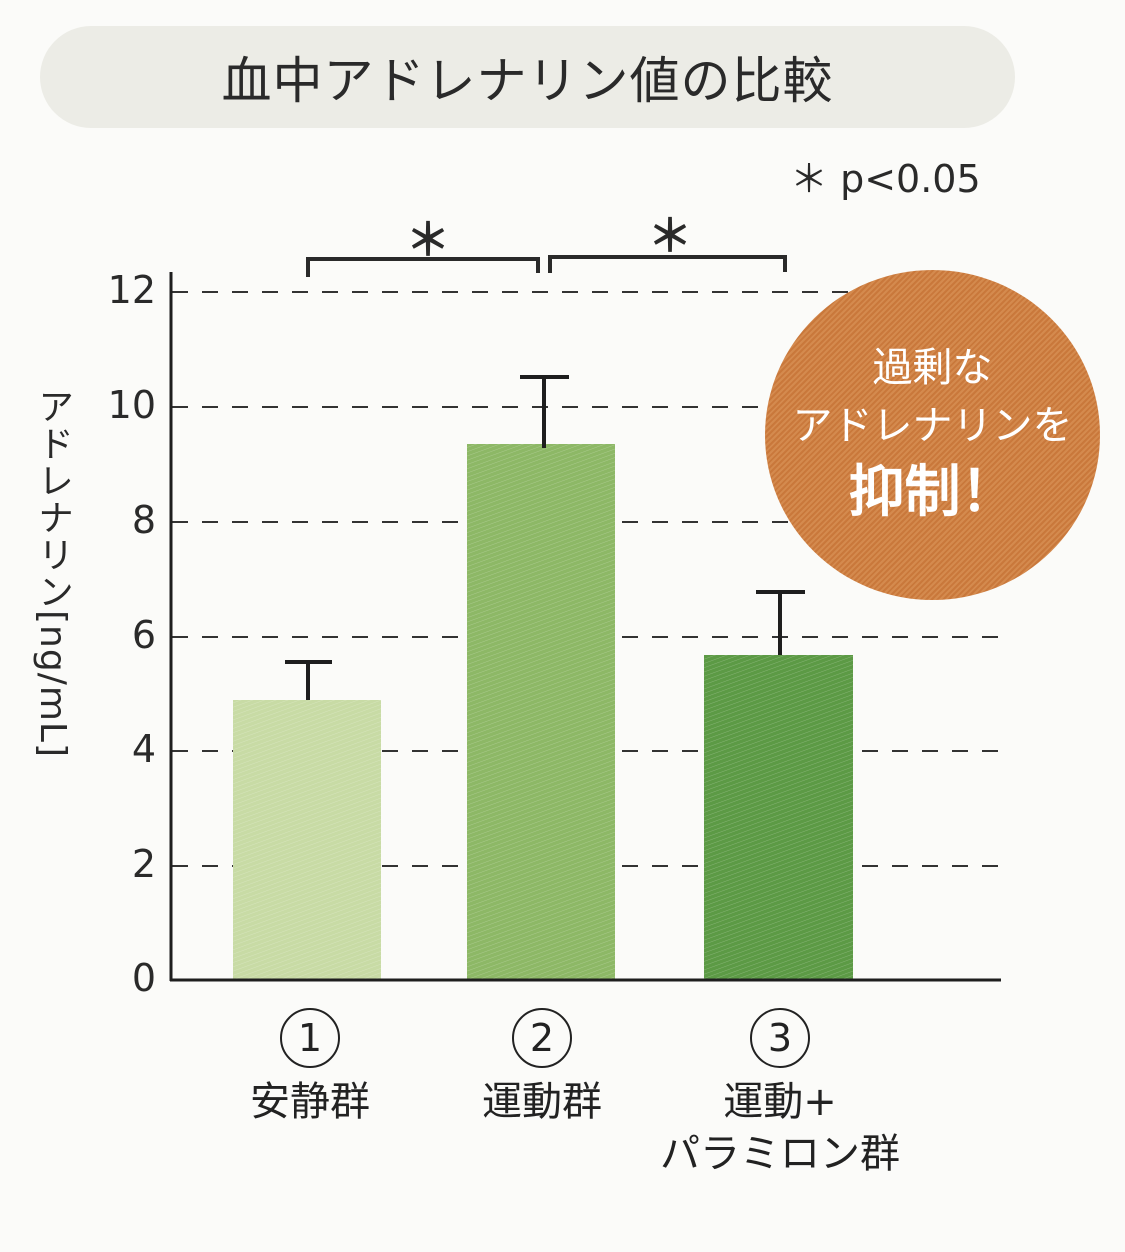 The height and width of the screenshot is (1252, 1125). What do you see at coordinates (542, 1102) in the screenshot?
I see `category-label-2: 運動群` at bounding box center [542, 1102].